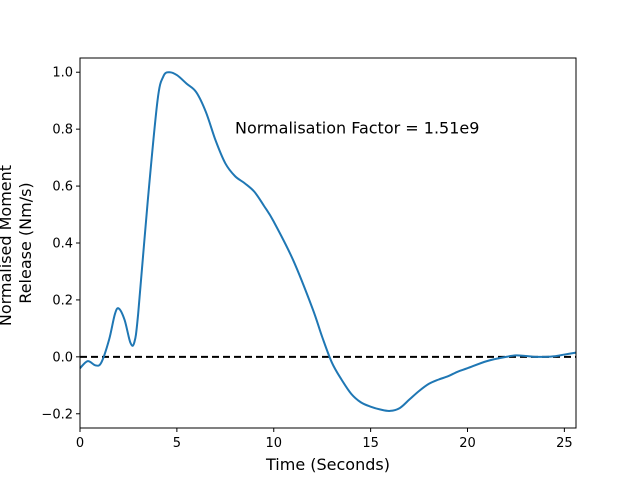  What do you see at coordinates (62, 300) in the screenshot?
I see `y-tick-label: 0.2` at bounding box center [62, 300].